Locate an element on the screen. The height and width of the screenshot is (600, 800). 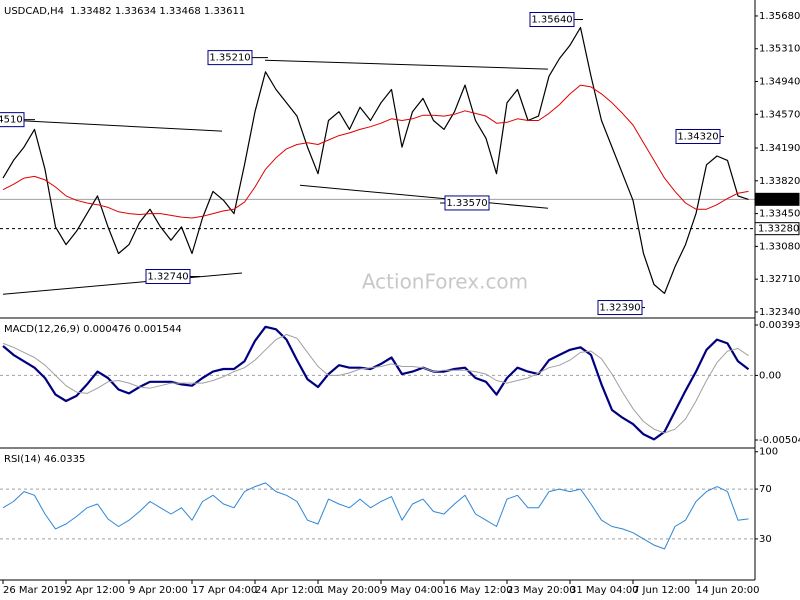
y-tick-label: 70 is located at coordinates (765, 489).